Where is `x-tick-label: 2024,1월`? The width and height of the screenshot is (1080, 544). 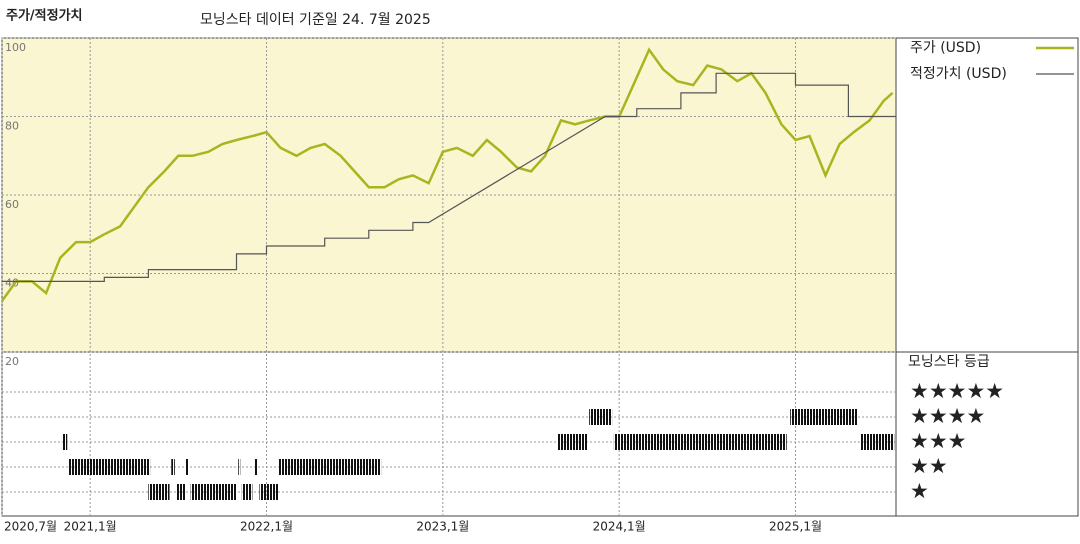 x-tick-label: 2024,1월 is located at coordinates (619, 527).